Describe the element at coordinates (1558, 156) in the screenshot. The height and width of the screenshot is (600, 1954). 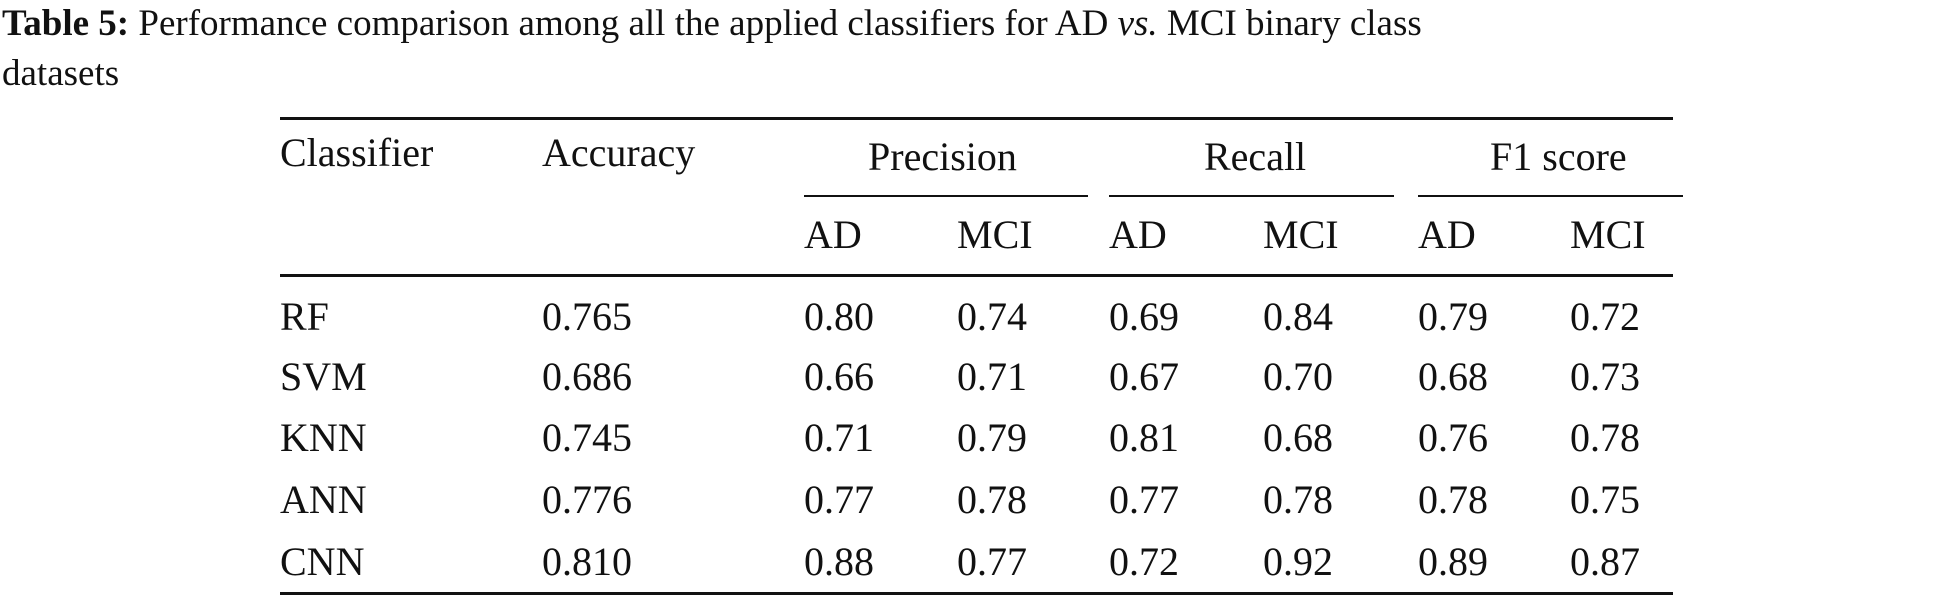
I see `header-f1: F1 score` at that location.